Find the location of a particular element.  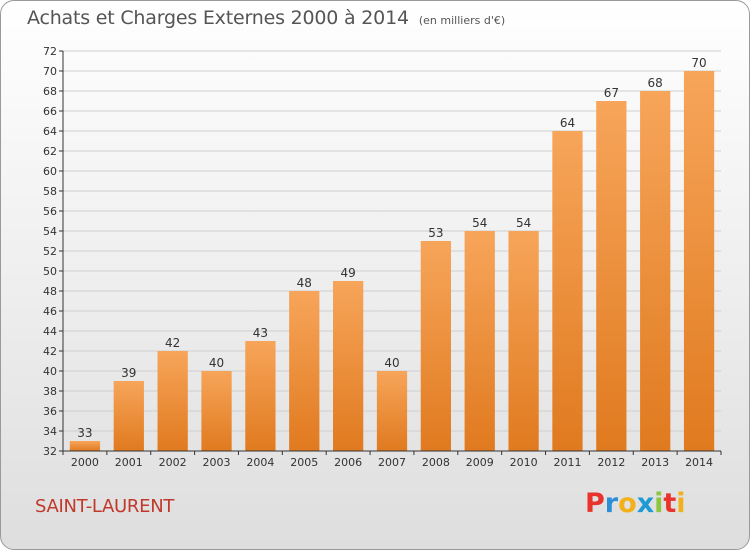

y-tick-label: 72 is located at coordinates (50, 51).